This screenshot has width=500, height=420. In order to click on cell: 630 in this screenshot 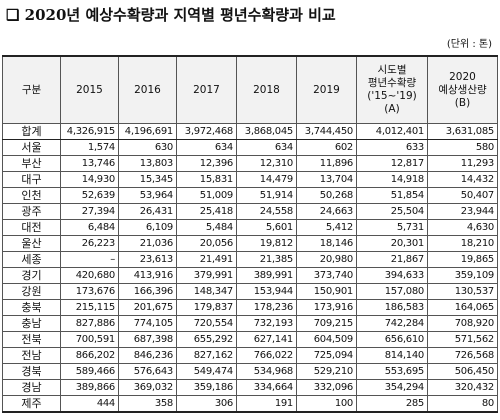, I will do `click(147, 147)`.